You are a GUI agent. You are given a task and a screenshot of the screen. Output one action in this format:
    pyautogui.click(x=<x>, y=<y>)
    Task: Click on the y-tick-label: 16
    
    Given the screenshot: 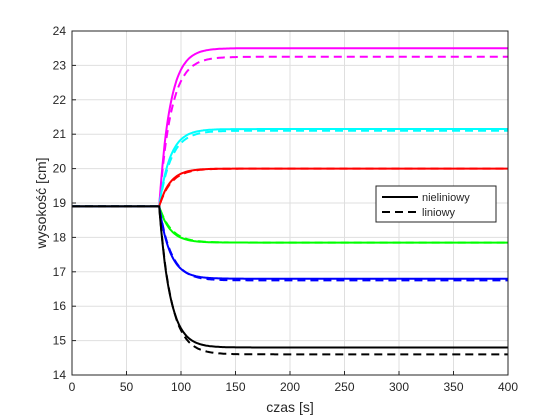 What is the action you would take?
    pyautogui.click(x=60, y=306)
    